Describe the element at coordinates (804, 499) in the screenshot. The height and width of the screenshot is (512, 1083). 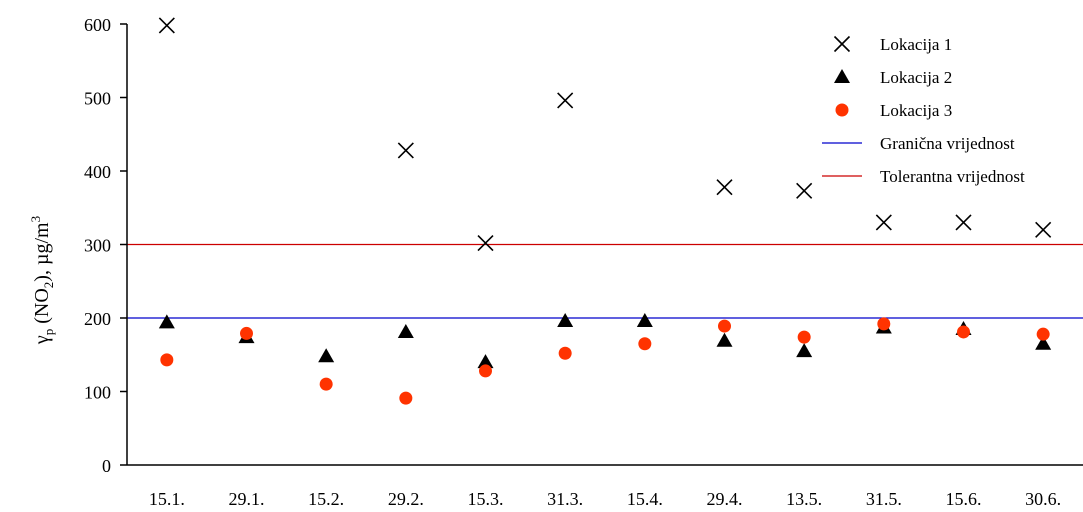
I see `x-tick-label: 13.5.` at that location.